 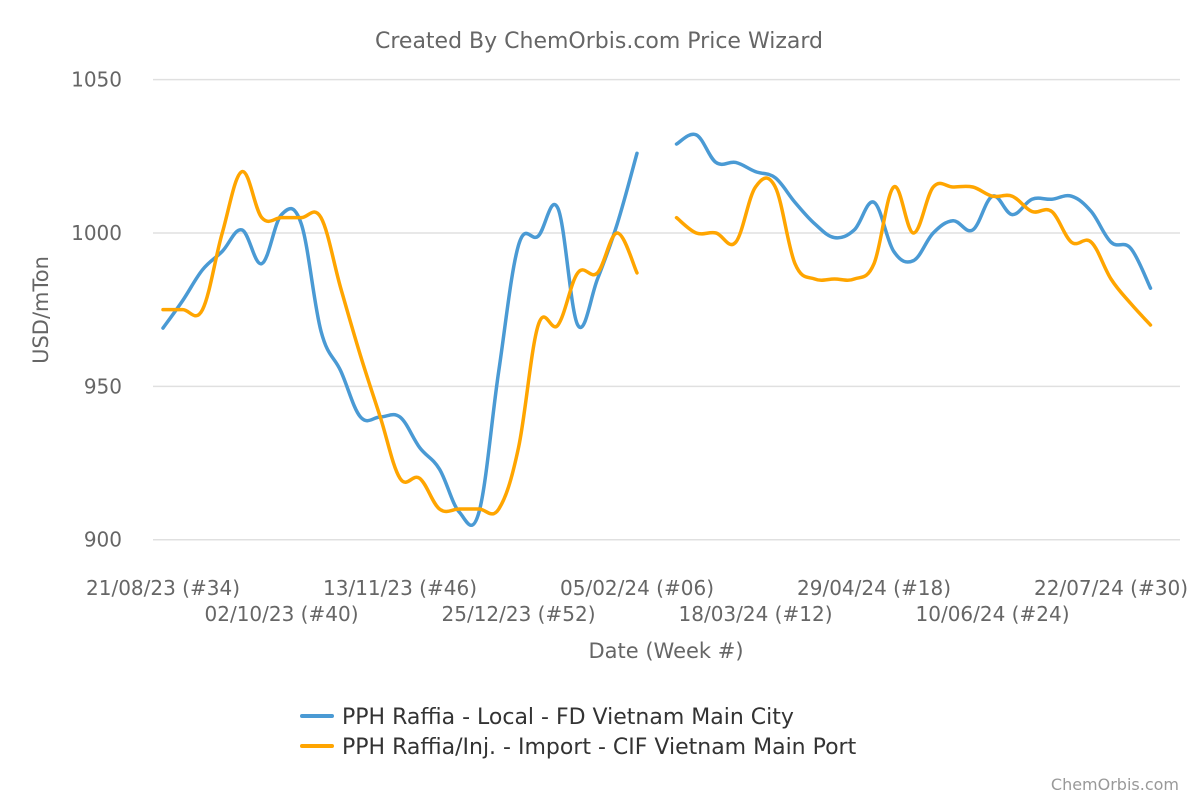 What do you see at coordinates (756, 614) in the screenshot?
I see `x-tick-label: 18/03/24 (#12)` at bounding box center [756, 614].